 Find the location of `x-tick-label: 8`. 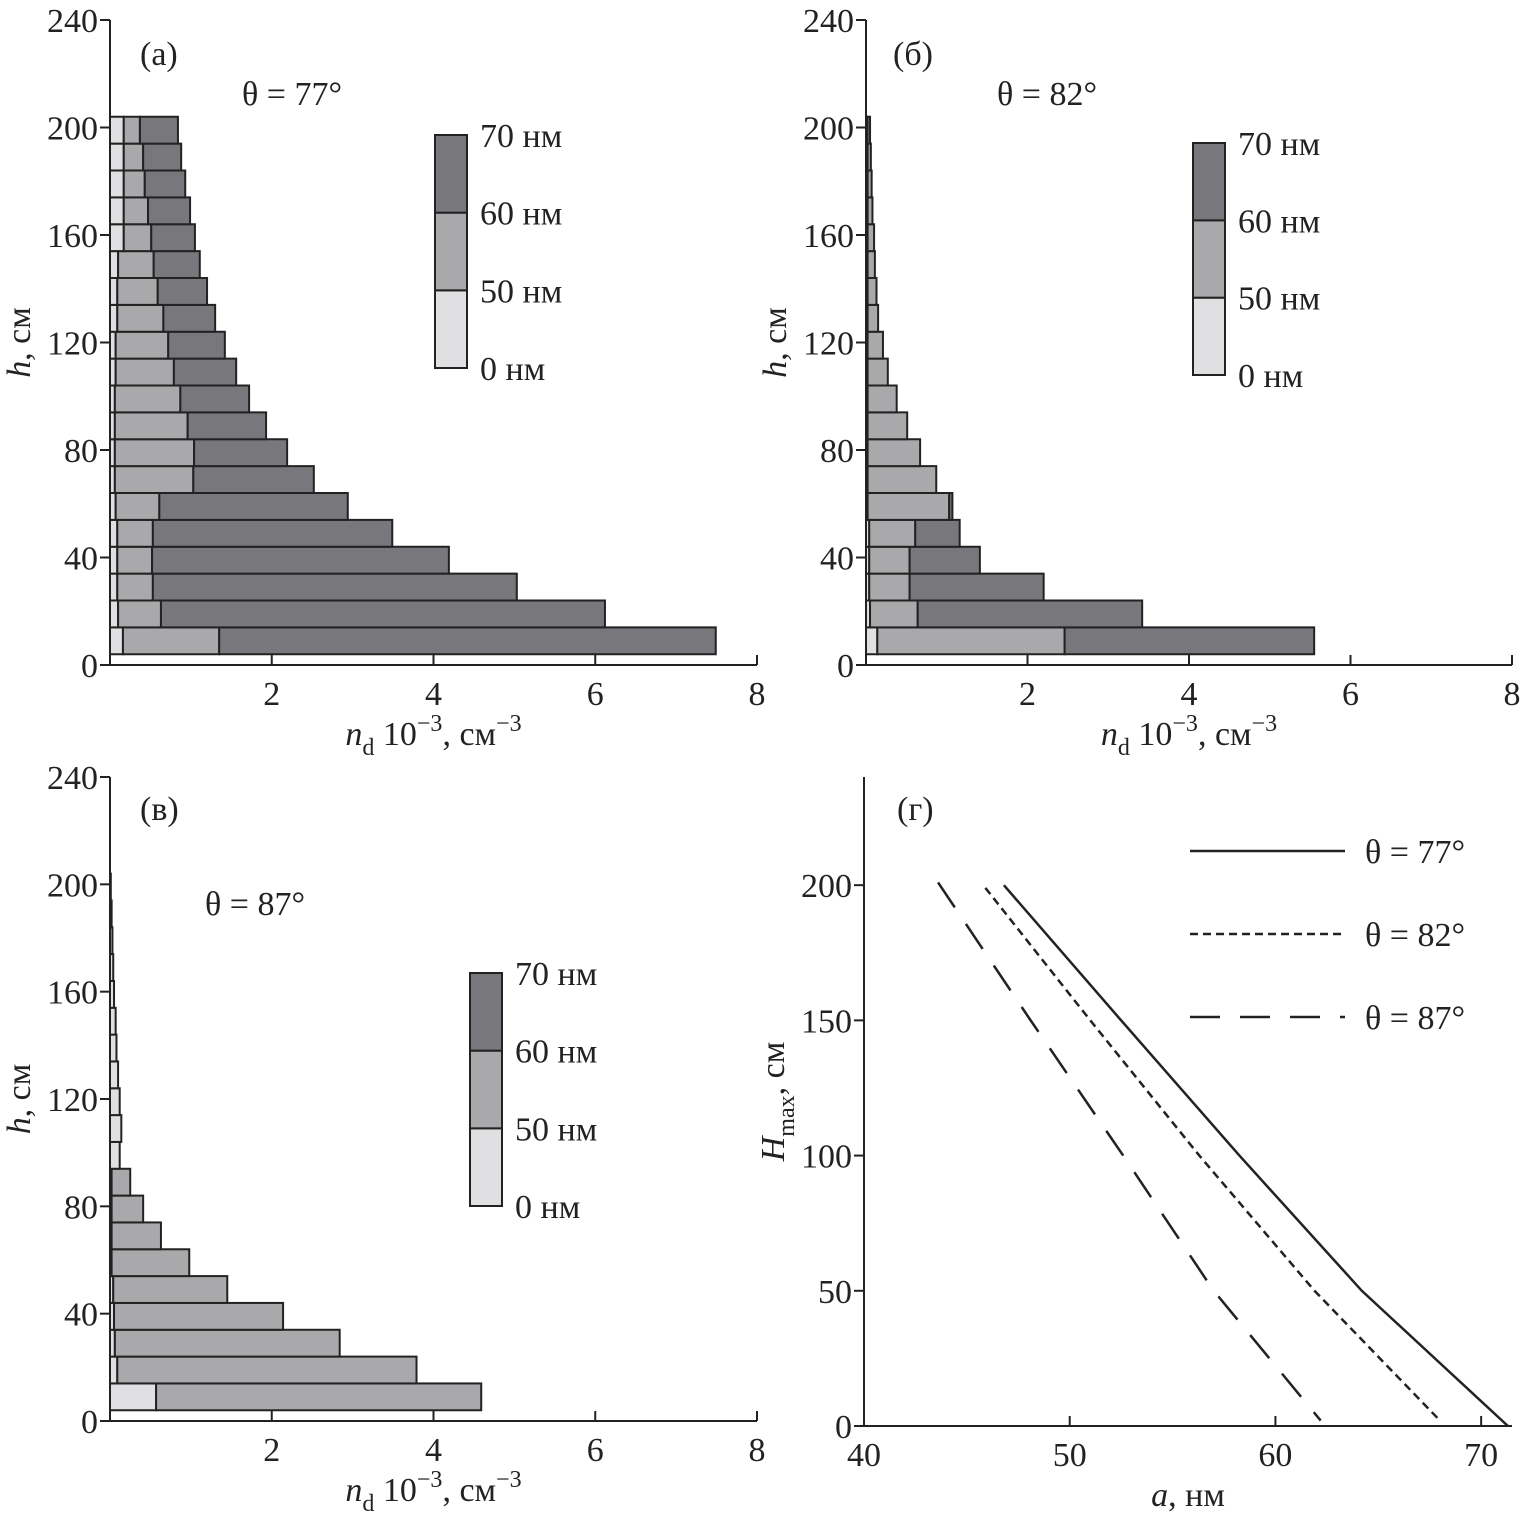

x-tick-label: 8 is located at coordinates (757, 1450).